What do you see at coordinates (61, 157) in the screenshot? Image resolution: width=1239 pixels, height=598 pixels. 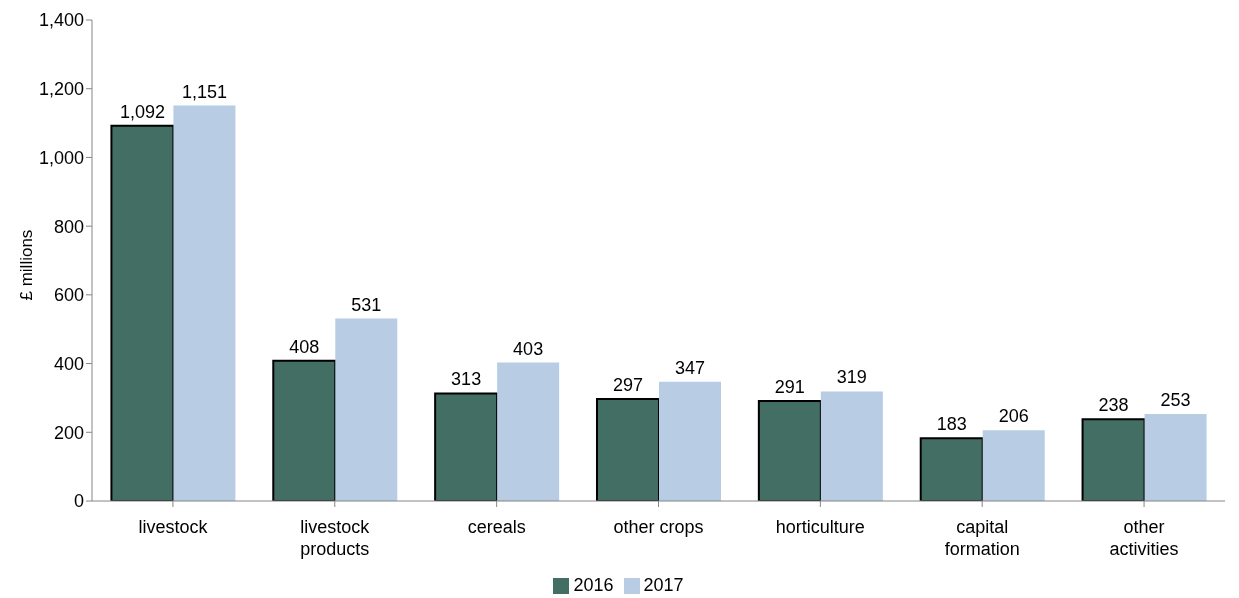 I see `y-tick-label: 1,000` at bounding box center [61, 157].